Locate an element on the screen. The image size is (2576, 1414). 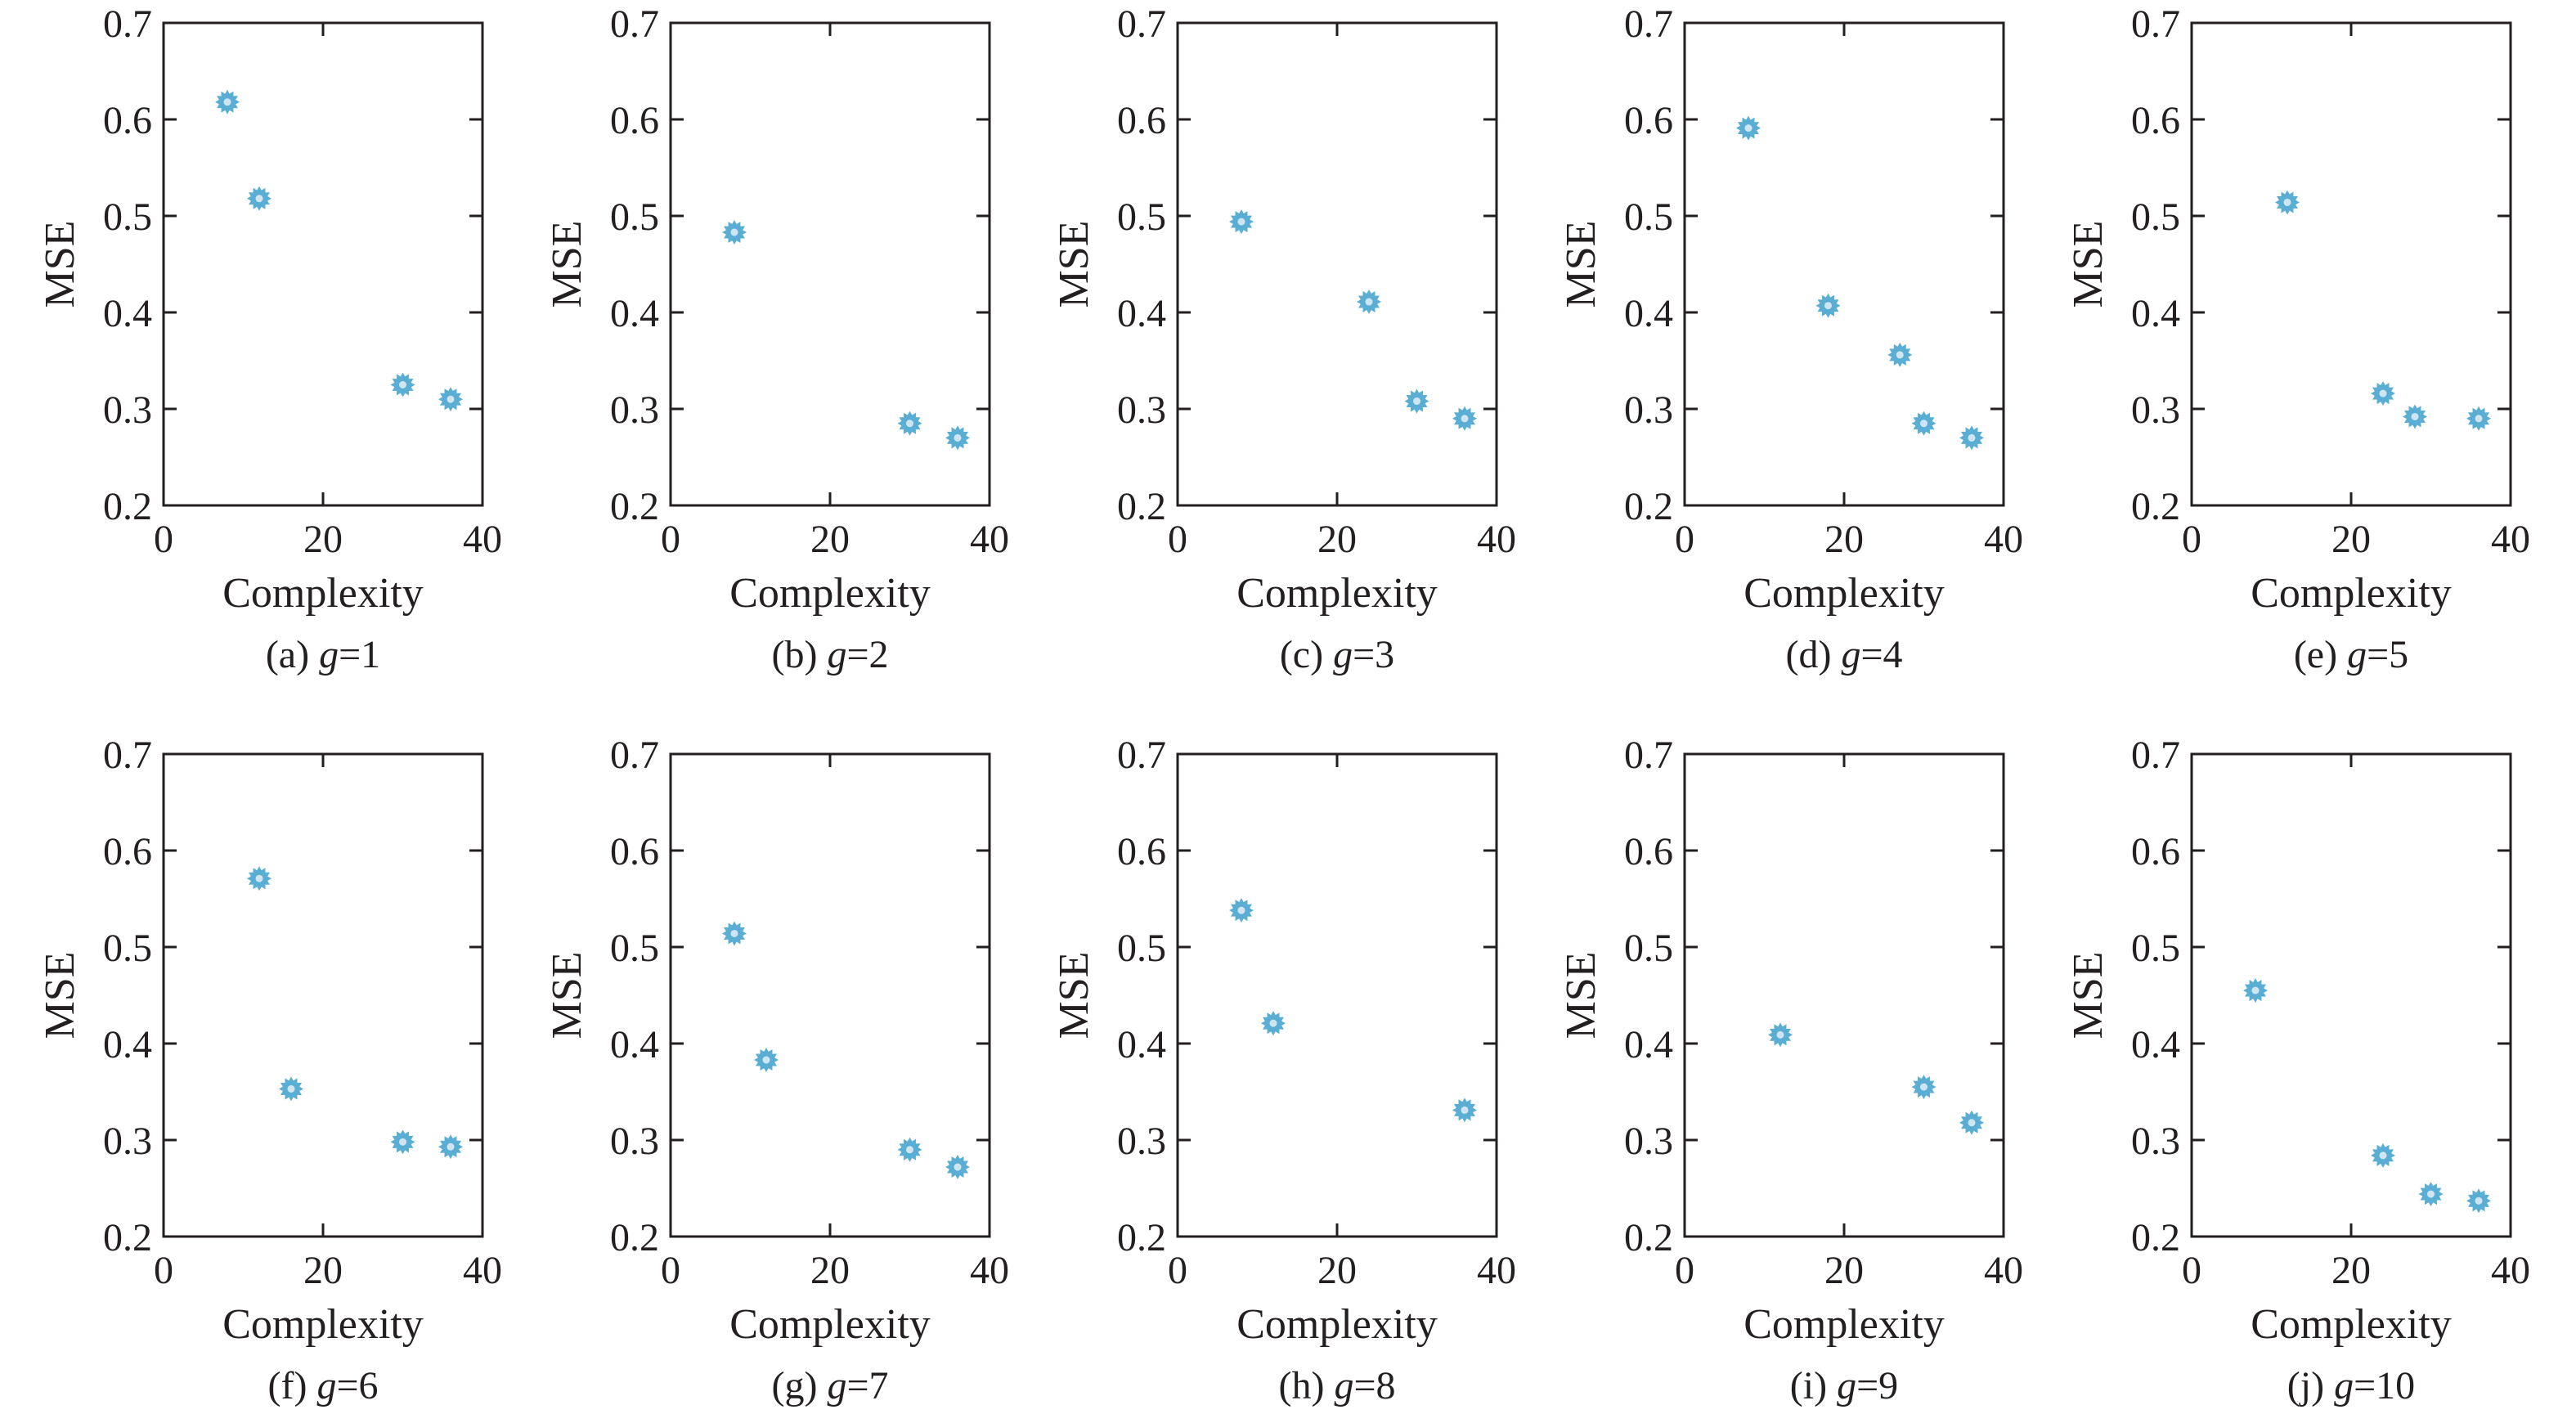
parameter-value: =2 is located at coordinates (867, 654).